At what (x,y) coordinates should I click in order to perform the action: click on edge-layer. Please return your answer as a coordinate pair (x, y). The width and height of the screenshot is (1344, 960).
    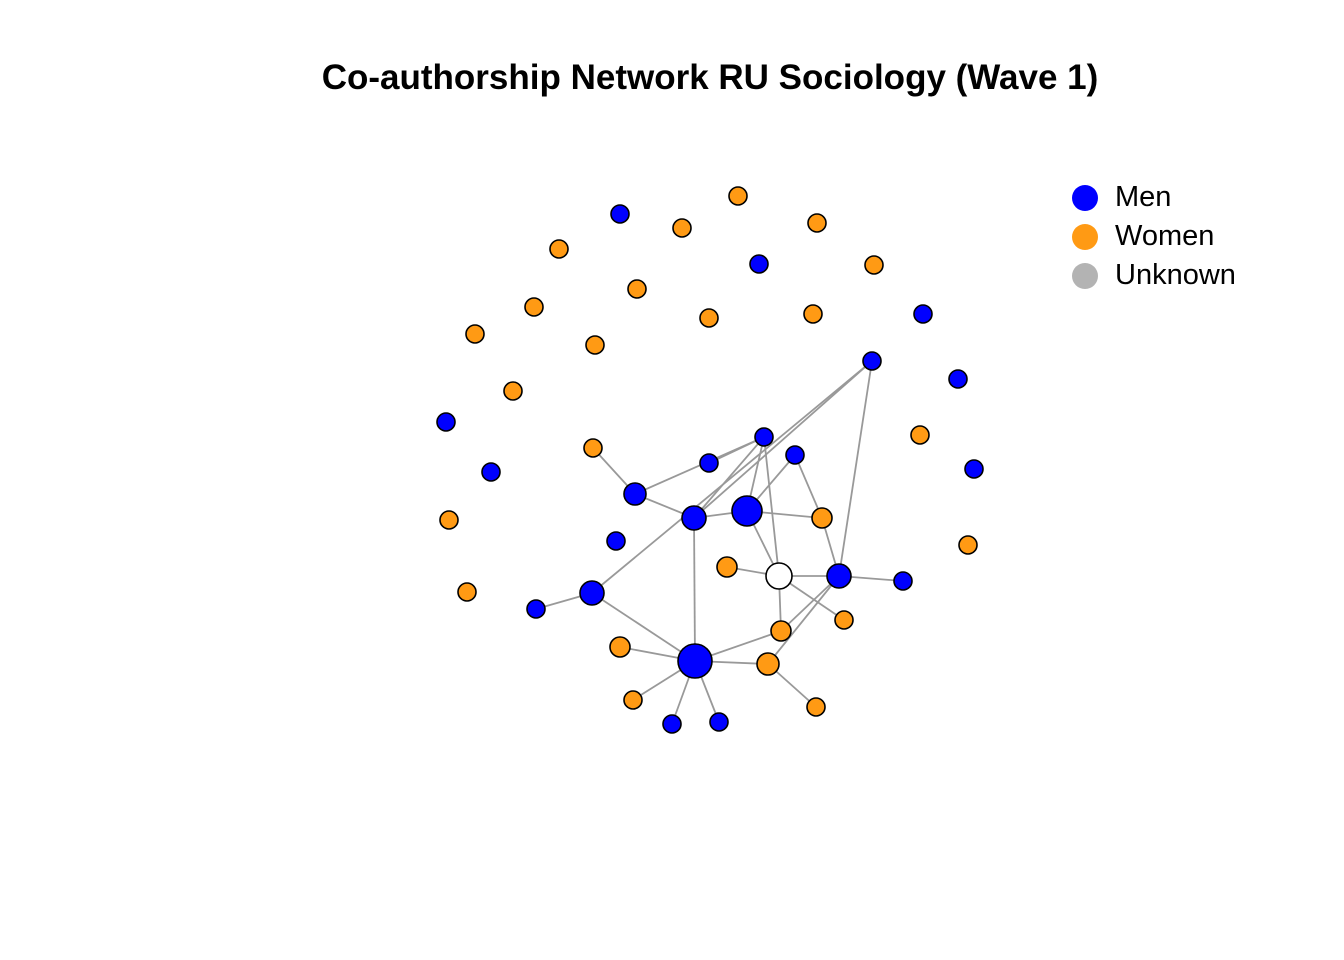
    Looking at the image, I should click on (719, 542).